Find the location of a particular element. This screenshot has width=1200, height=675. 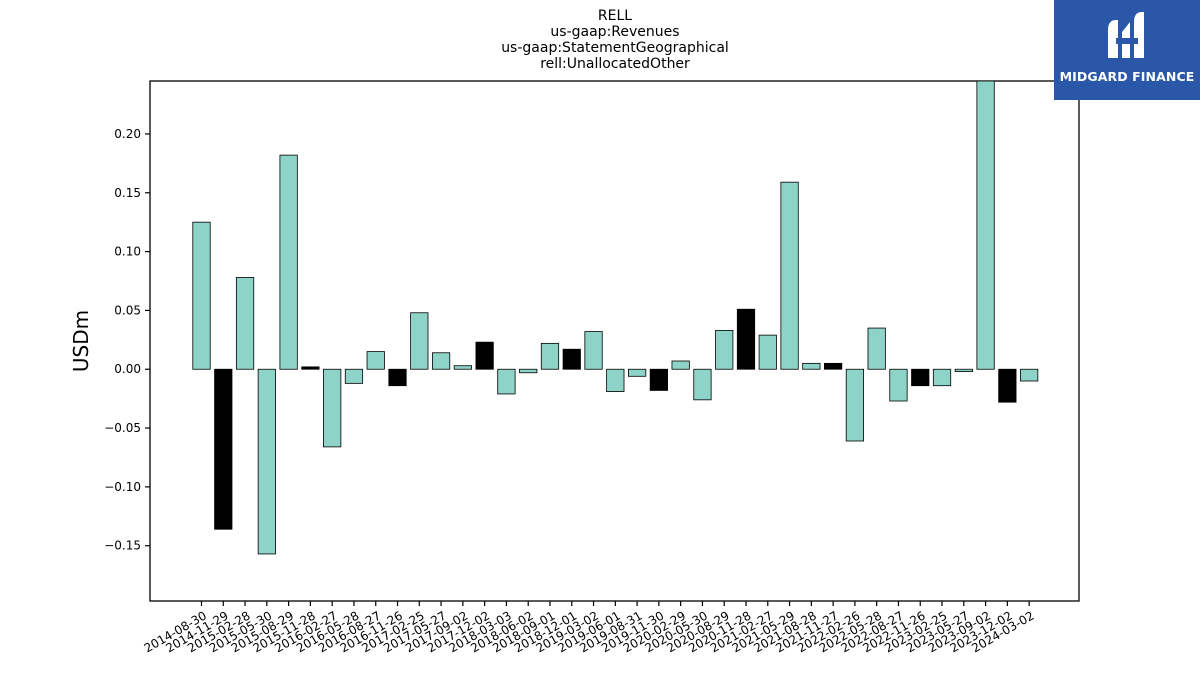

brand-logo: MIDGARD FINANCE is located at coordinates (1127, 50).